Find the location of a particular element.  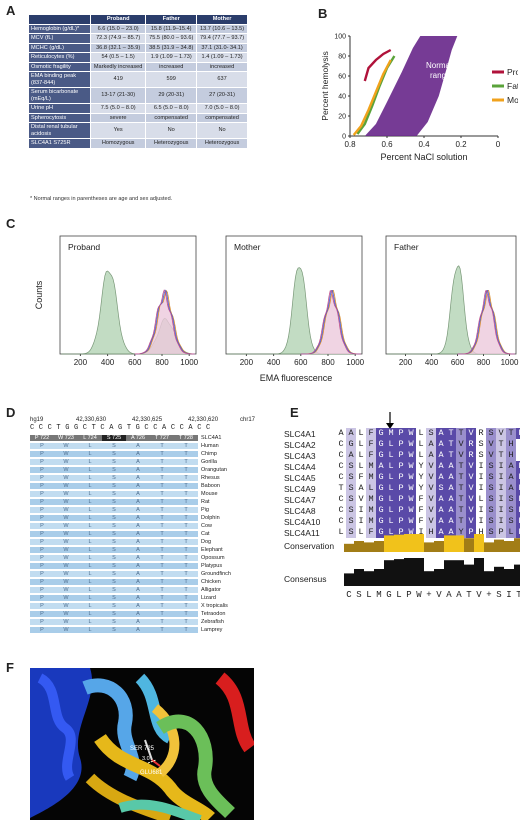

coord-2: 42,330,625 is located at coordinates (147, 420).